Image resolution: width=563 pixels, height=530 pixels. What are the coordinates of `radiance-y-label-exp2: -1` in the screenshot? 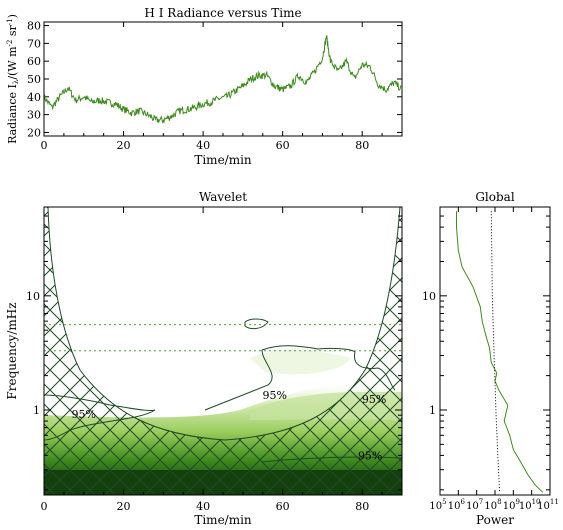 It's located at (10, 21).